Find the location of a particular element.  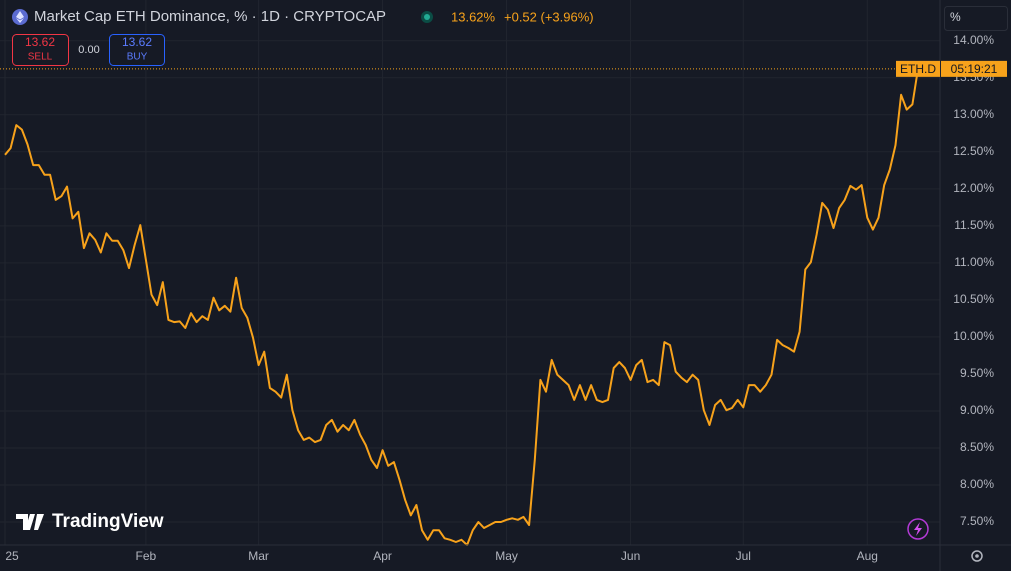

y-tick-label: 11.00% is located at coordinates (974, 262).